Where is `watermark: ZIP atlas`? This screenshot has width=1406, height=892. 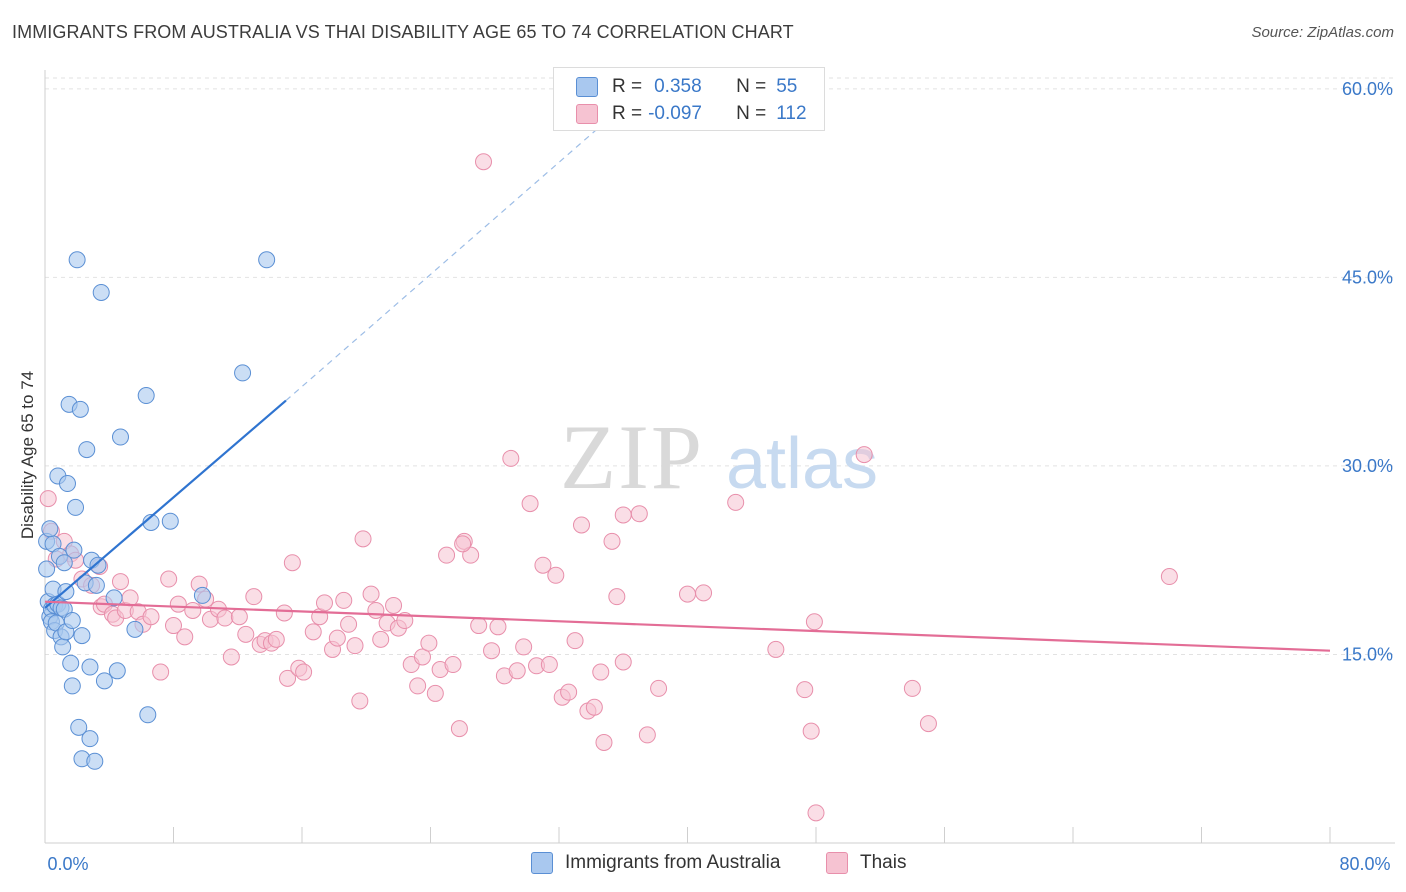
watermark: ZIP atlas is located at coordinates (719, 457).